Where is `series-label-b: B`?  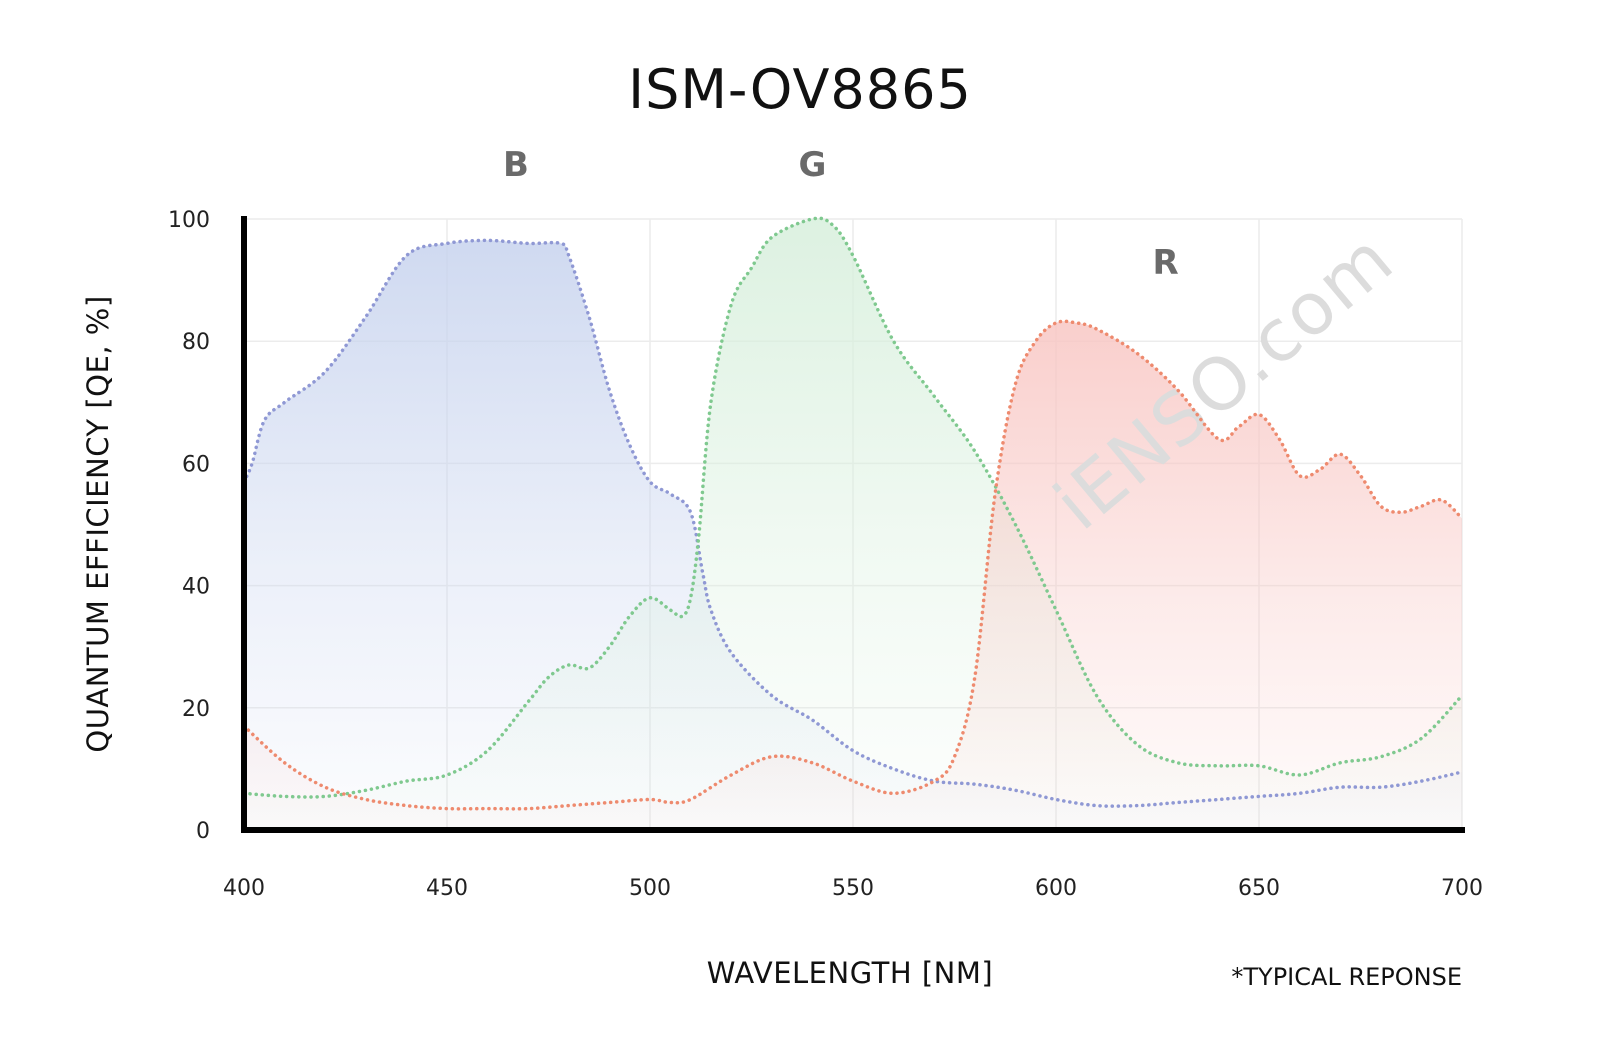
series-label-b: B is located at coordinates (516, 165).